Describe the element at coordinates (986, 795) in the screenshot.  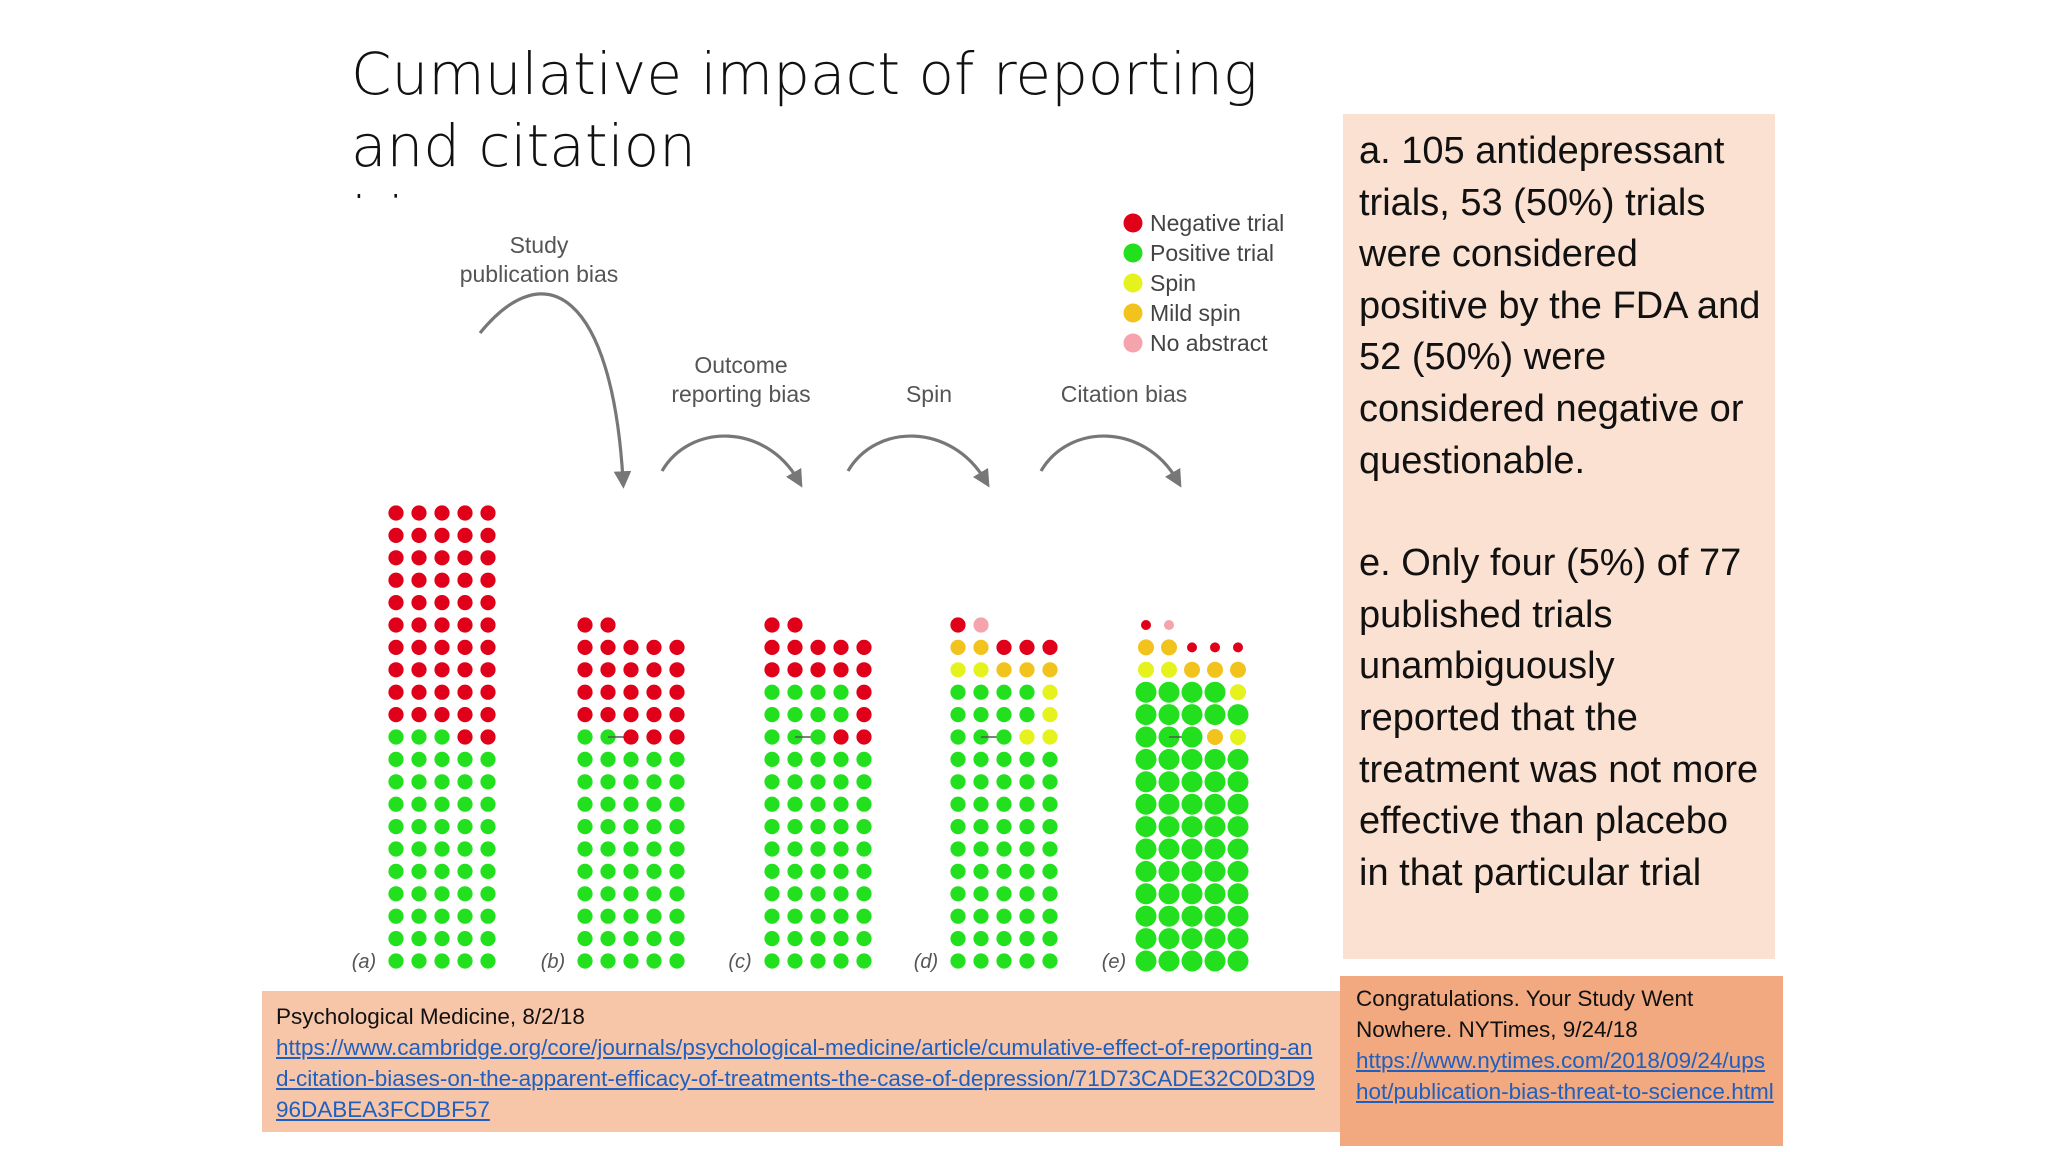
I see `panel-d: (d)` at that location.